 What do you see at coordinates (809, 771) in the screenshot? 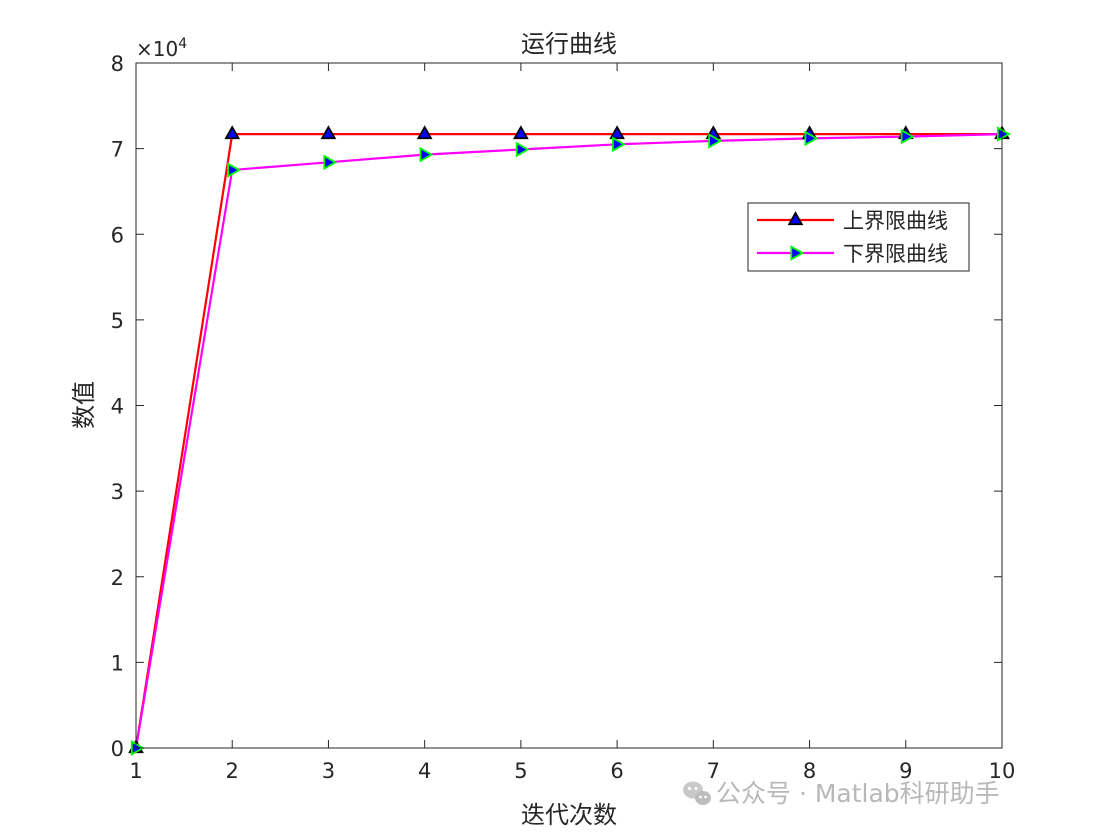
I see `x-tick-label: 8` at bounding box center [809, 771].